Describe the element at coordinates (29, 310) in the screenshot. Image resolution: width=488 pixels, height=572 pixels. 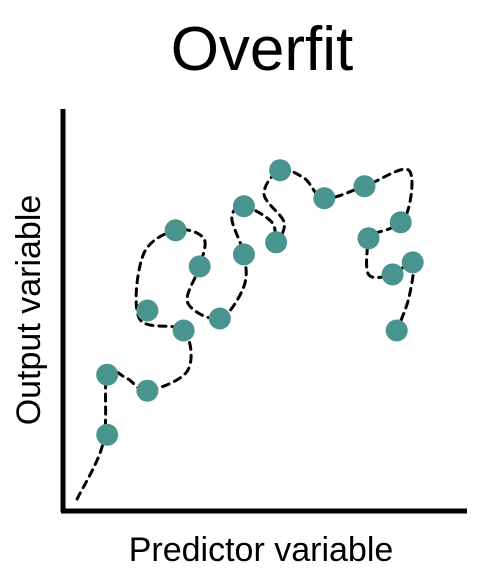
I see `y-axis-label: Output variable` at that location.